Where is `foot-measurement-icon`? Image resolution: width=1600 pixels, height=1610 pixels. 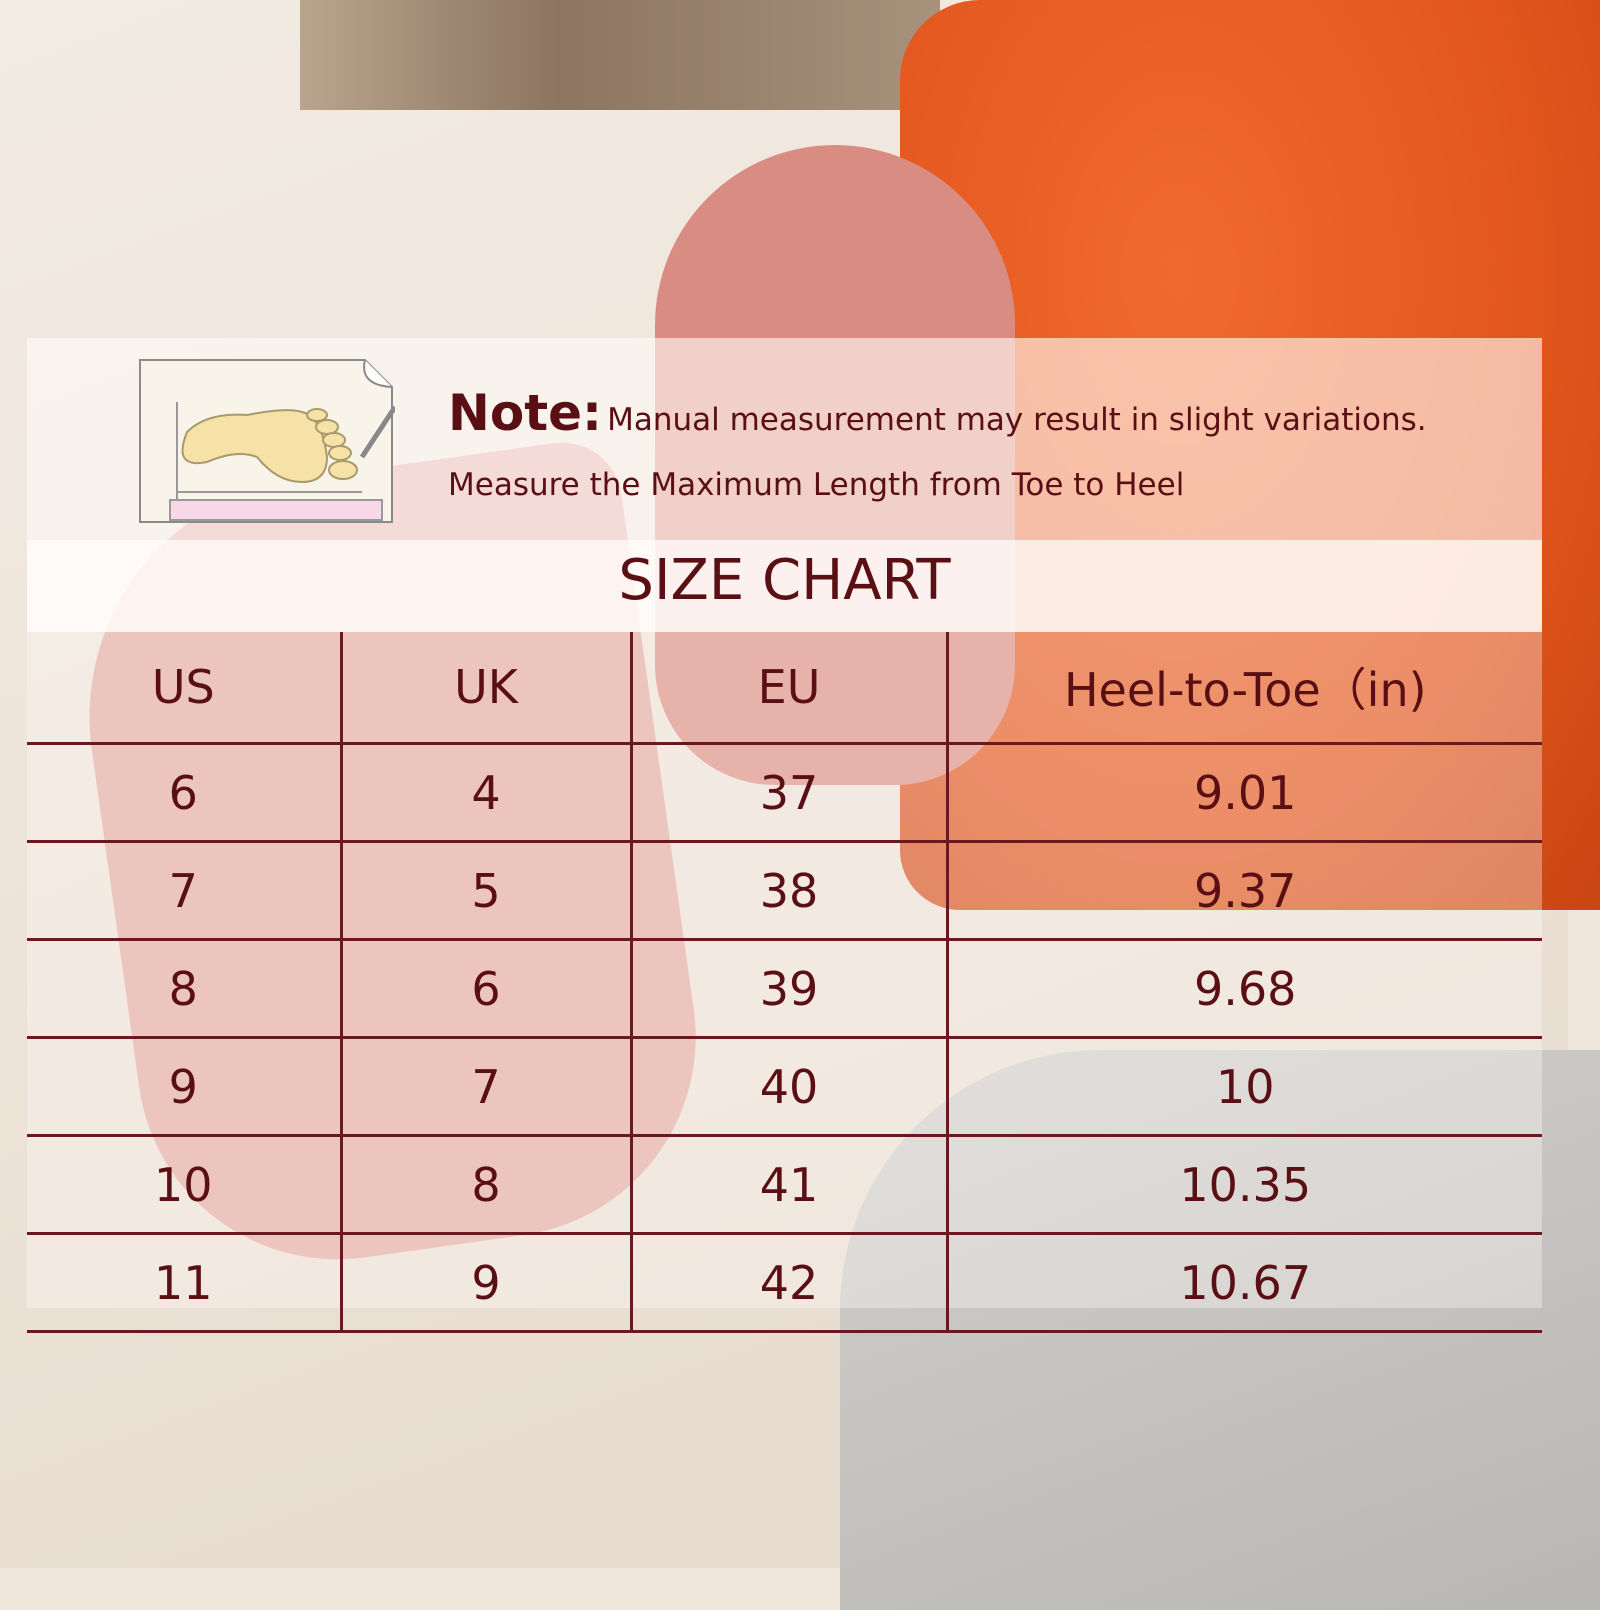 foot-measurement-icon is located at coordinates (267, 441).